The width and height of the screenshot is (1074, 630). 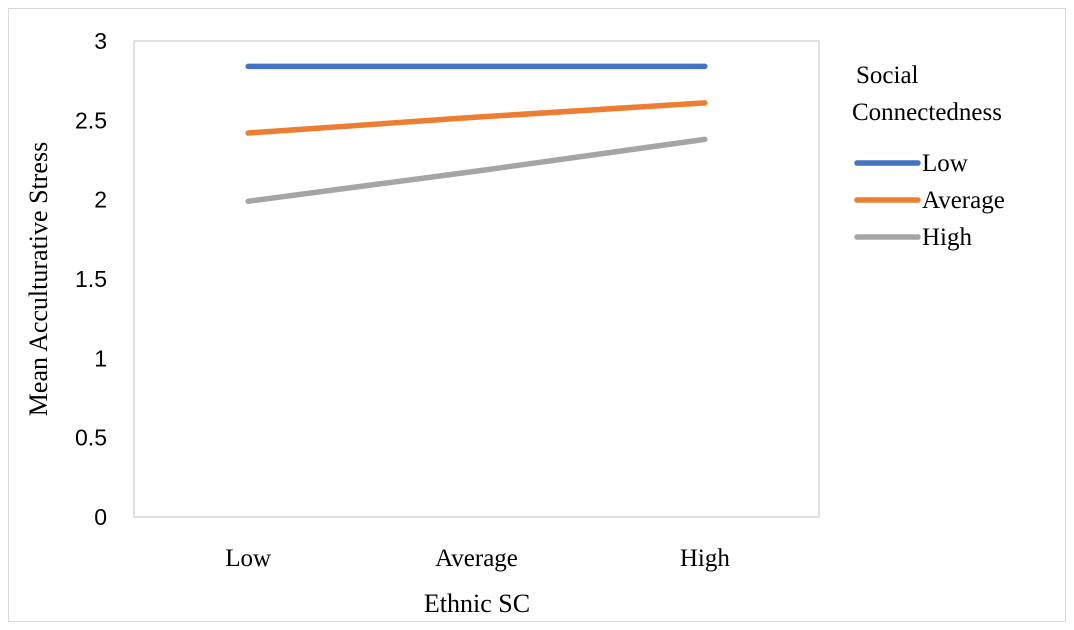 I want to click on x-axis-labels: Low Average High, so click(x=477, y=558).